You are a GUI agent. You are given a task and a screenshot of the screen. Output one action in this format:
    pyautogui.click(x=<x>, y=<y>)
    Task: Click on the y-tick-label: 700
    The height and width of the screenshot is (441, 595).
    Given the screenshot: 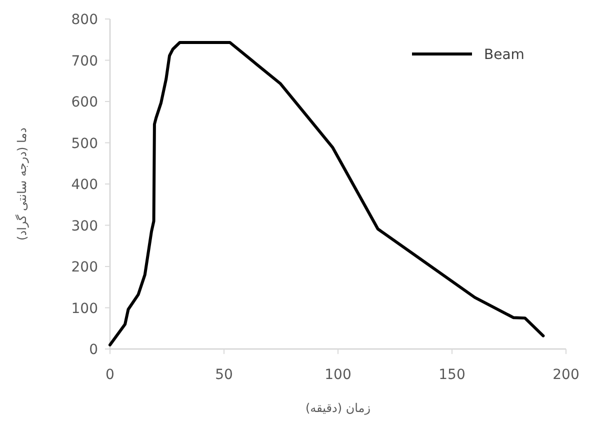 What is the action you would take?
    pyautogui.click(x=84, y=61)
    